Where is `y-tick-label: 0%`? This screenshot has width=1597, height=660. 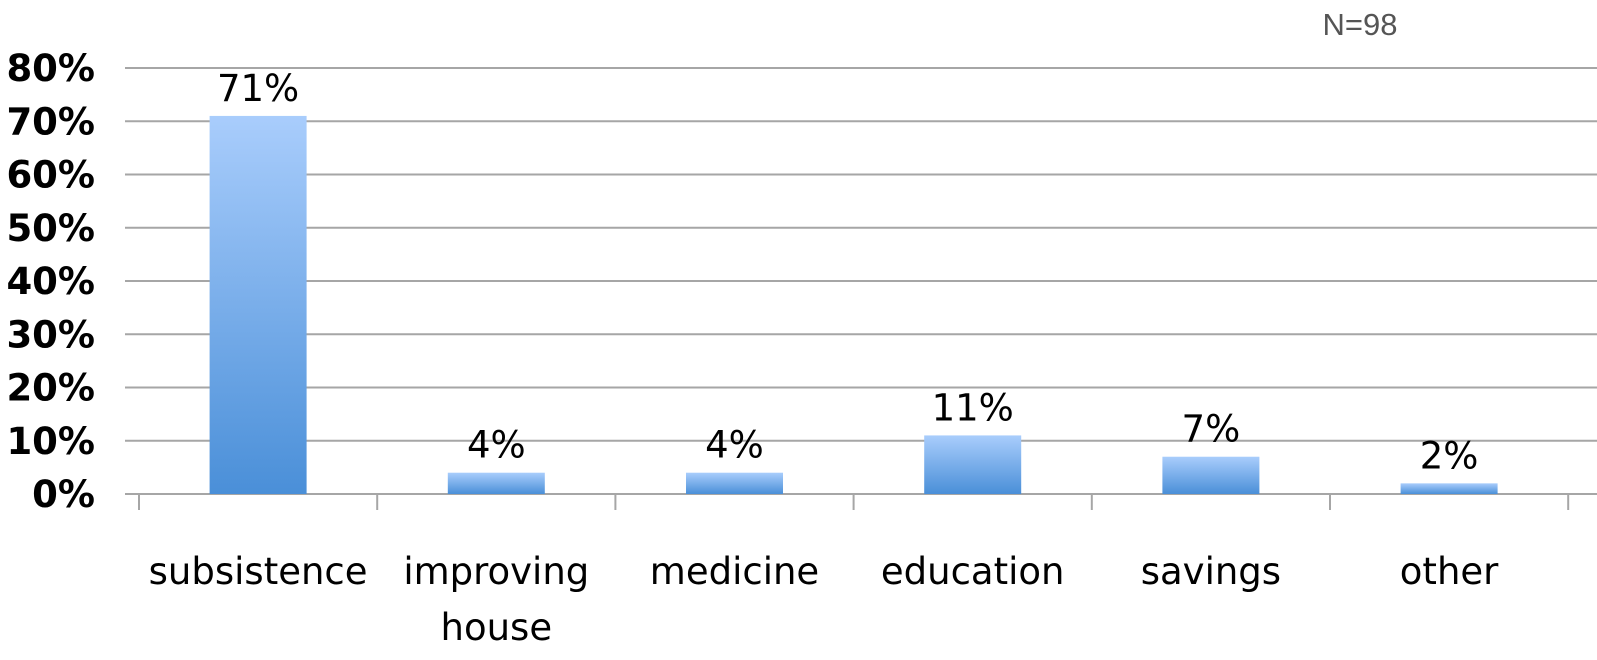 y-tick-label: 0% is located at coordinates (63, 494).